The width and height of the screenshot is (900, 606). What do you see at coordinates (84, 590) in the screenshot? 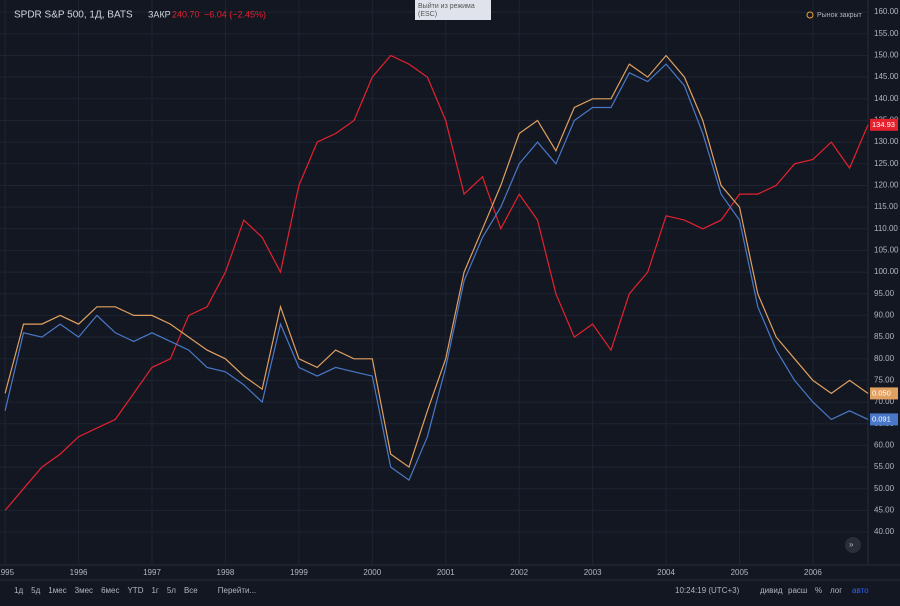
I see `toolbar-item: 3мес` at bounding box center [84, 590].